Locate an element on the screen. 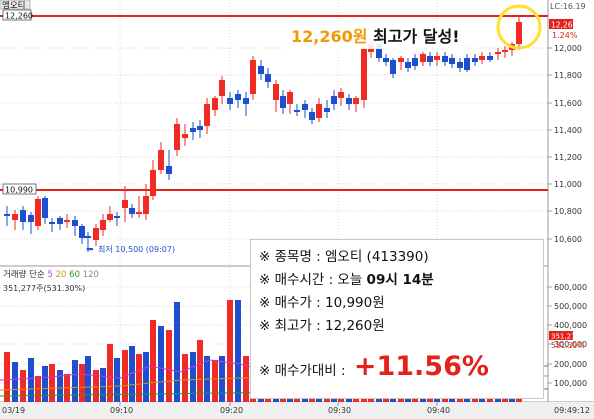 Image resolution: width=594 pixels, height=419 pixels. volume-current-badge is located at coordinates (561, 335).